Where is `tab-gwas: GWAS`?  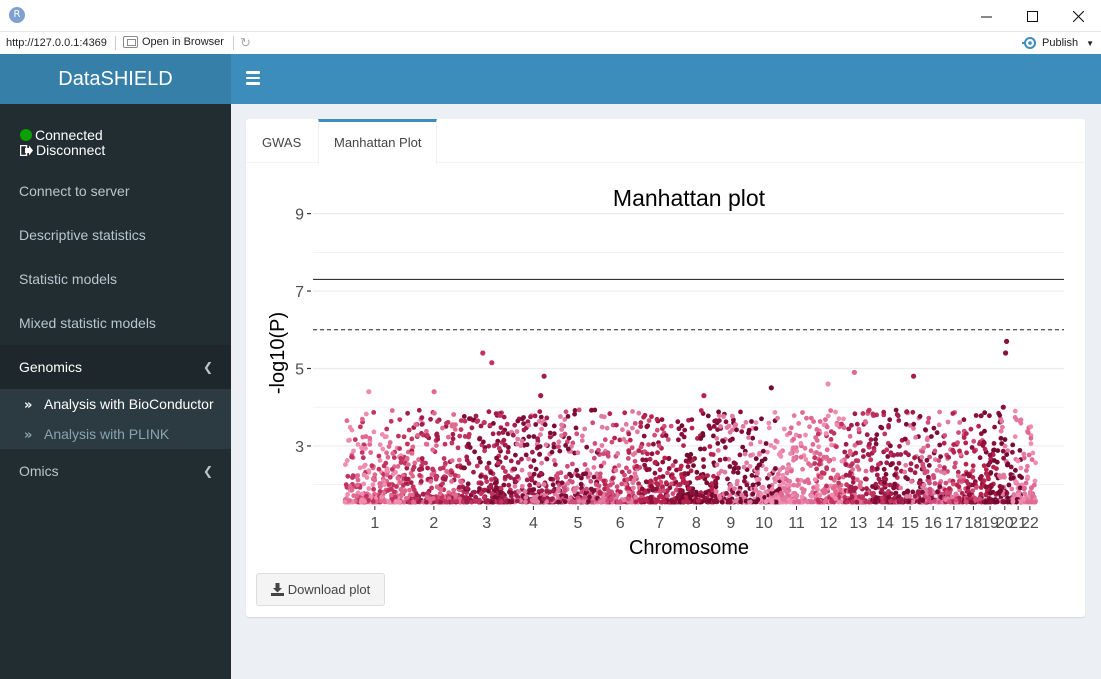 tab-gwas: GWAS is located at coordinates (282, 142).